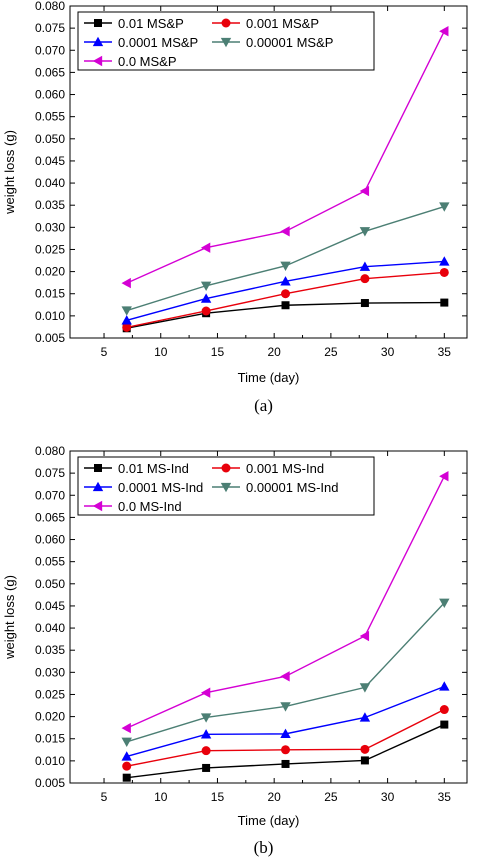 The width and height of the screenshot is (479, 861). What do you see at coordinates (264, 847) in the screenshot?
I see `panel-caption: (b)` at bounding box center [264, 847].